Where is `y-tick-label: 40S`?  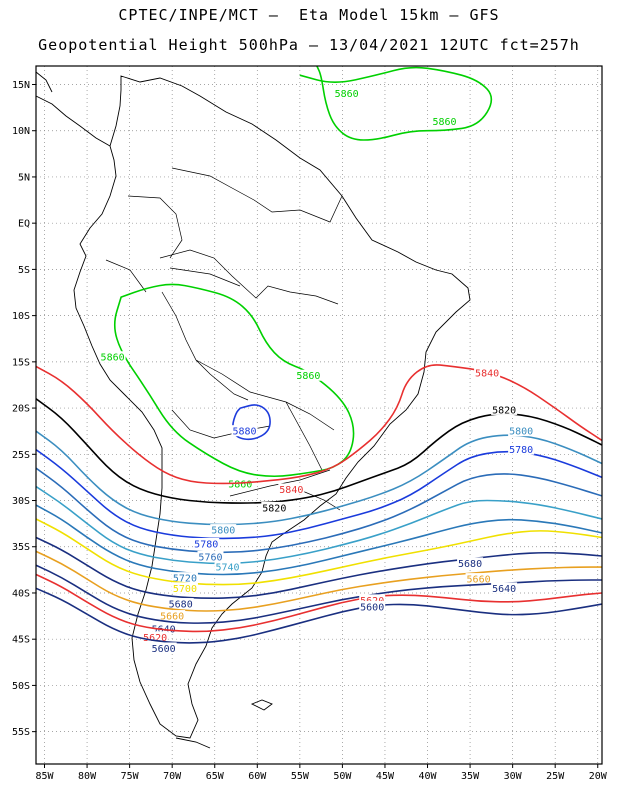 y-tick-label: 40S is located at coordinates (21, 593).